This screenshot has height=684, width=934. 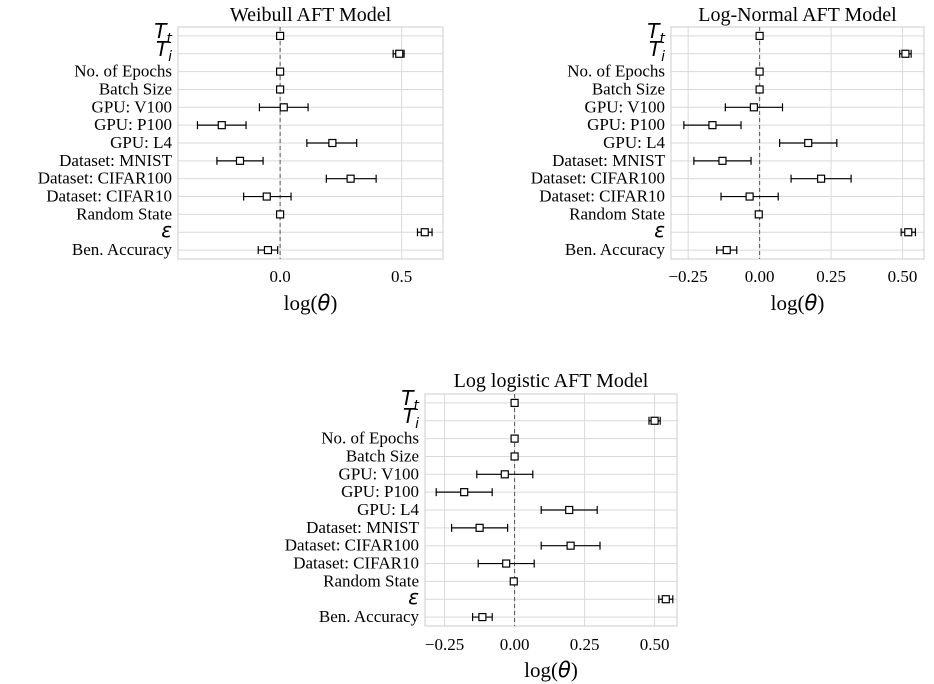 What do you see at coordinates (401, 276) in the screenshot?
I see `x-tick-label: 0.5` at bounding box center [401, 276].